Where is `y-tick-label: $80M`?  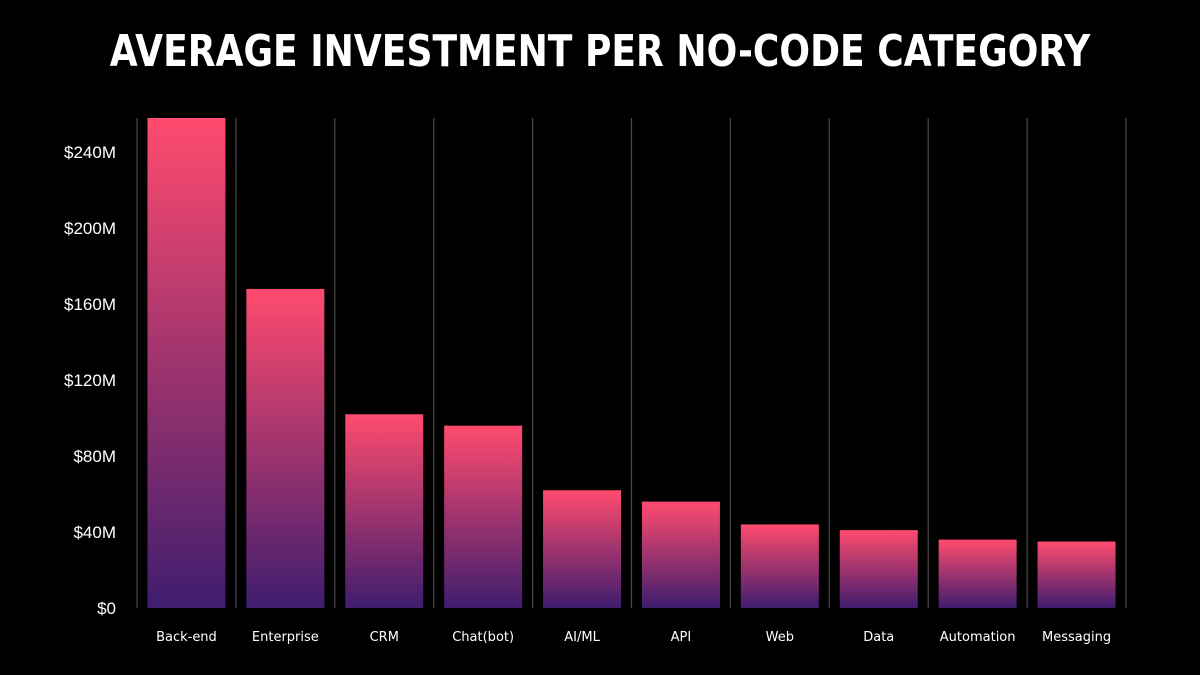 y-tick-label: $80M is located at coordinates (94, 456).